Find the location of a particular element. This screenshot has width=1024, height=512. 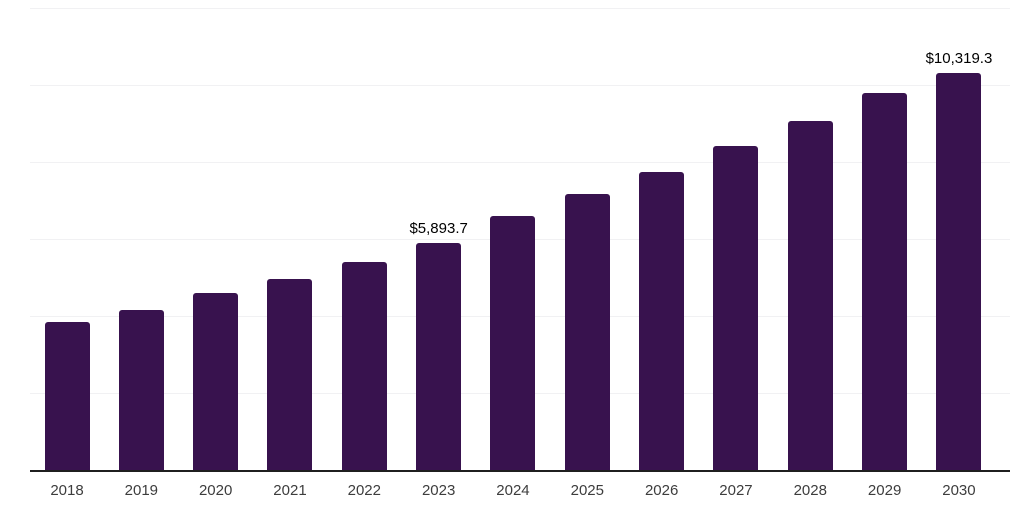

bar-slot-2020 is located at coordinates (216, 239).